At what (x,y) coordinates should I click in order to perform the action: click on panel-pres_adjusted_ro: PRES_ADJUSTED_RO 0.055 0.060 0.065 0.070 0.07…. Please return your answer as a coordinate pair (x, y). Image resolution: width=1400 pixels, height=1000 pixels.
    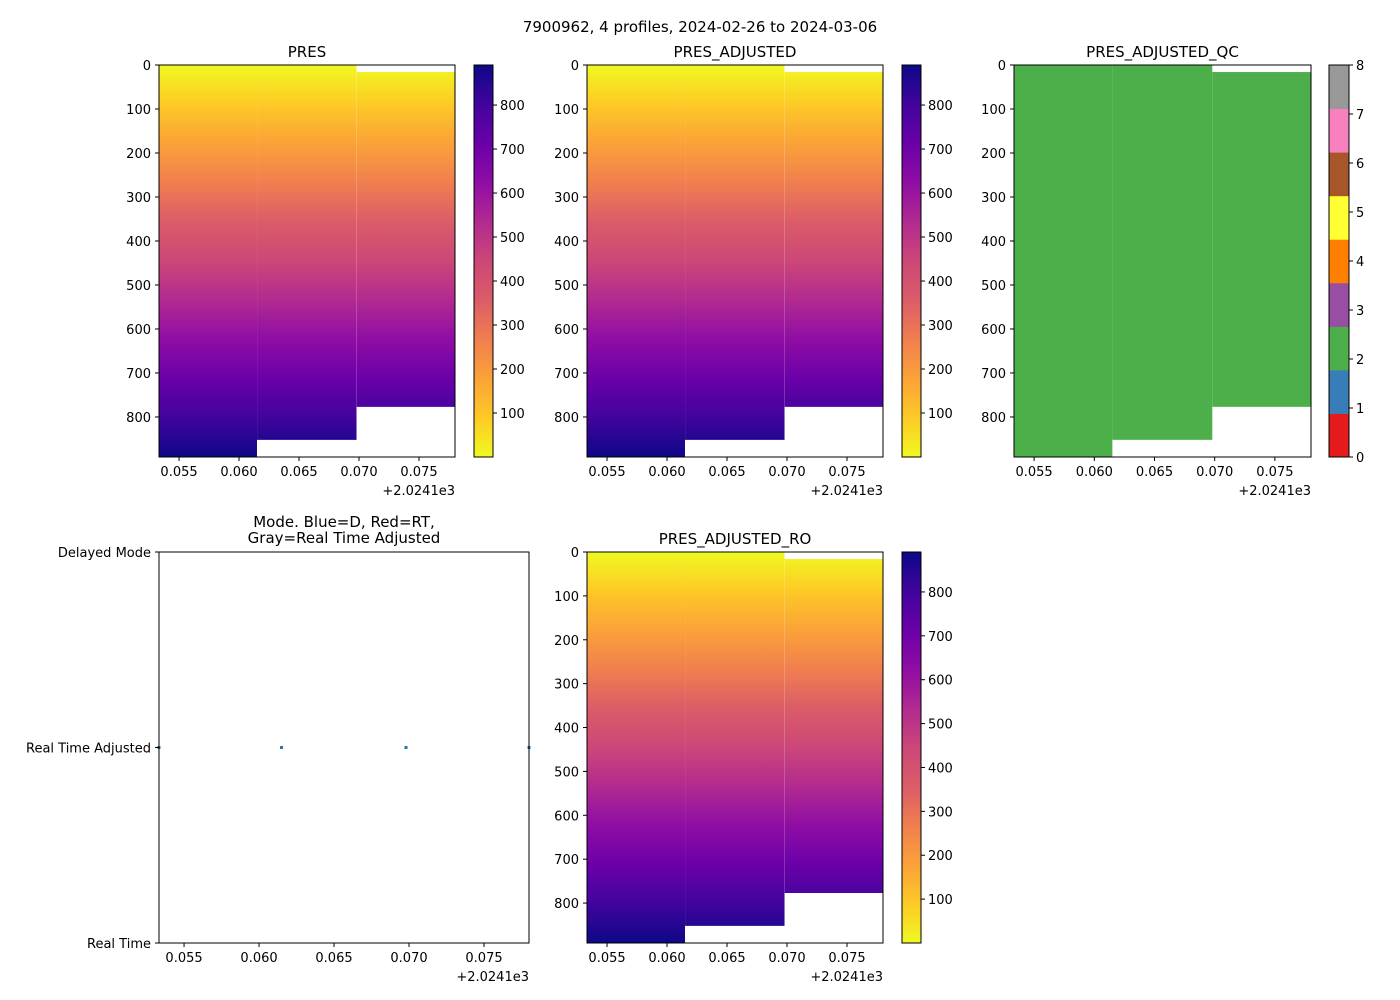
    Looking at the image, I should click on (753, 757).